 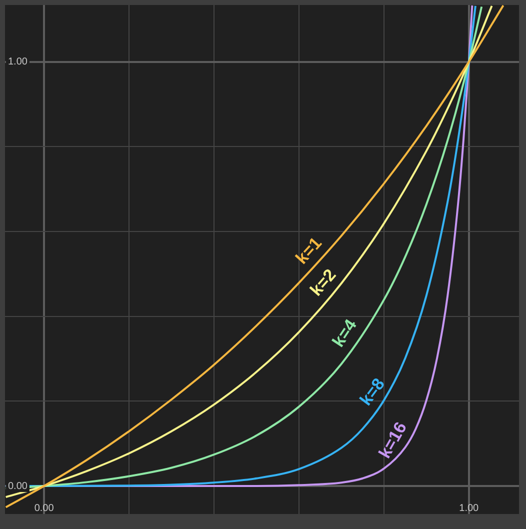 What do you see at coordinates (372, 392) in the screenshot?
I see `text: k=8` at bounding box center [372, 392].